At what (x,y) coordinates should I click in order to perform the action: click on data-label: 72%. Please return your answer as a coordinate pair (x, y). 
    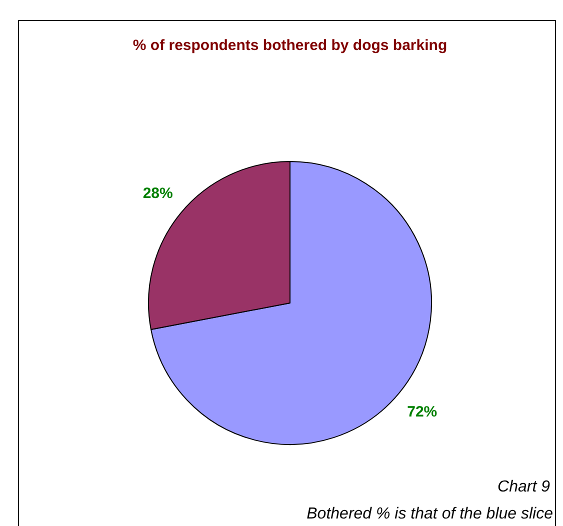
    Looking at the image, I should click on (422, 411).